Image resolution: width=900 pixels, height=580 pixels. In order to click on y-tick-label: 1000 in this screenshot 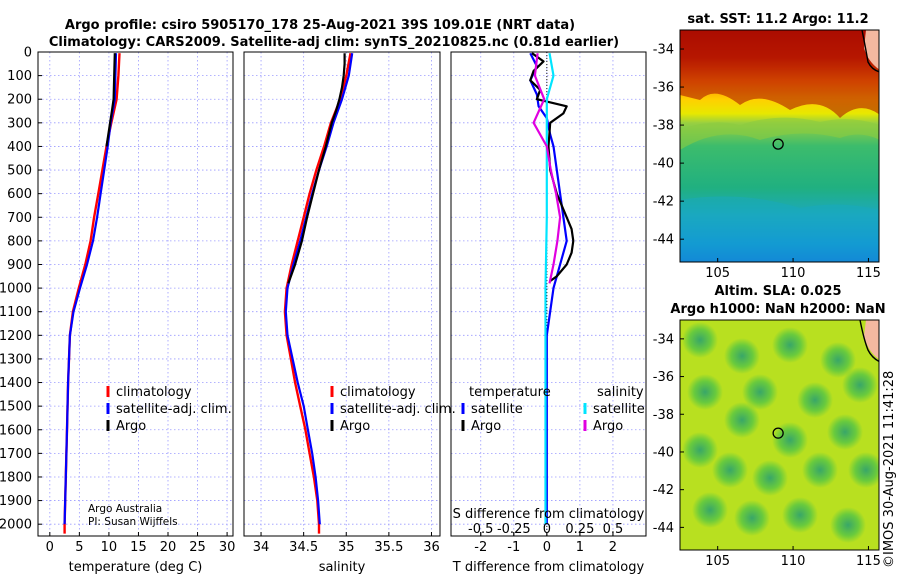, I will do `click(16, 289)`.